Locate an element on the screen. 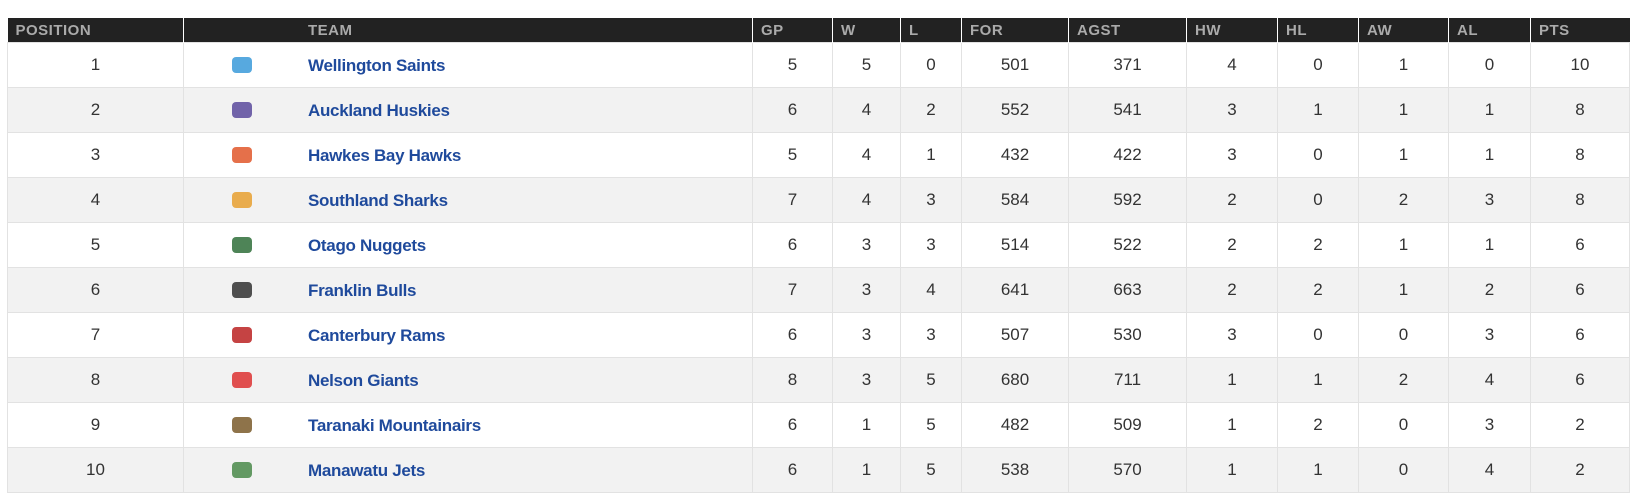 The width and height of the screenshot is (1639, 502). column-header: GP is located at coordinates (792, 30).